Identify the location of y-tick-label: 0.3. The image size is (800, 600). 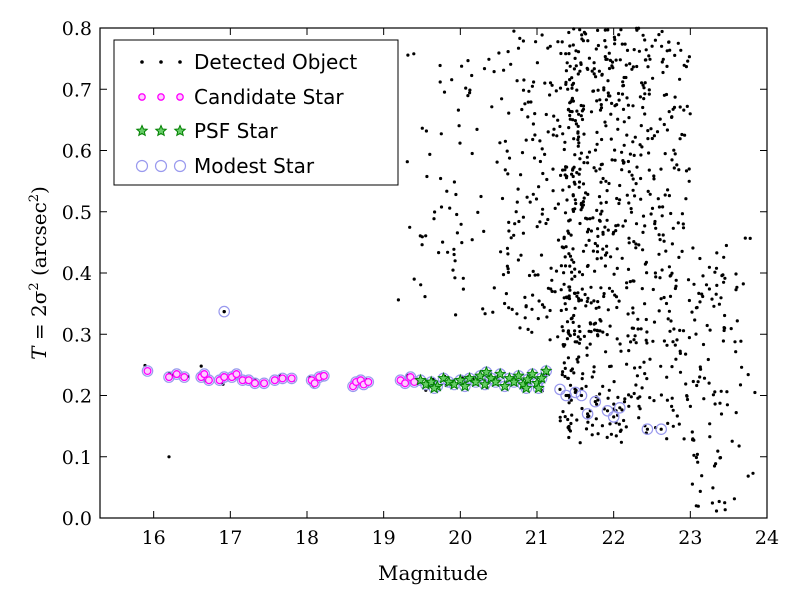
(77, 335).